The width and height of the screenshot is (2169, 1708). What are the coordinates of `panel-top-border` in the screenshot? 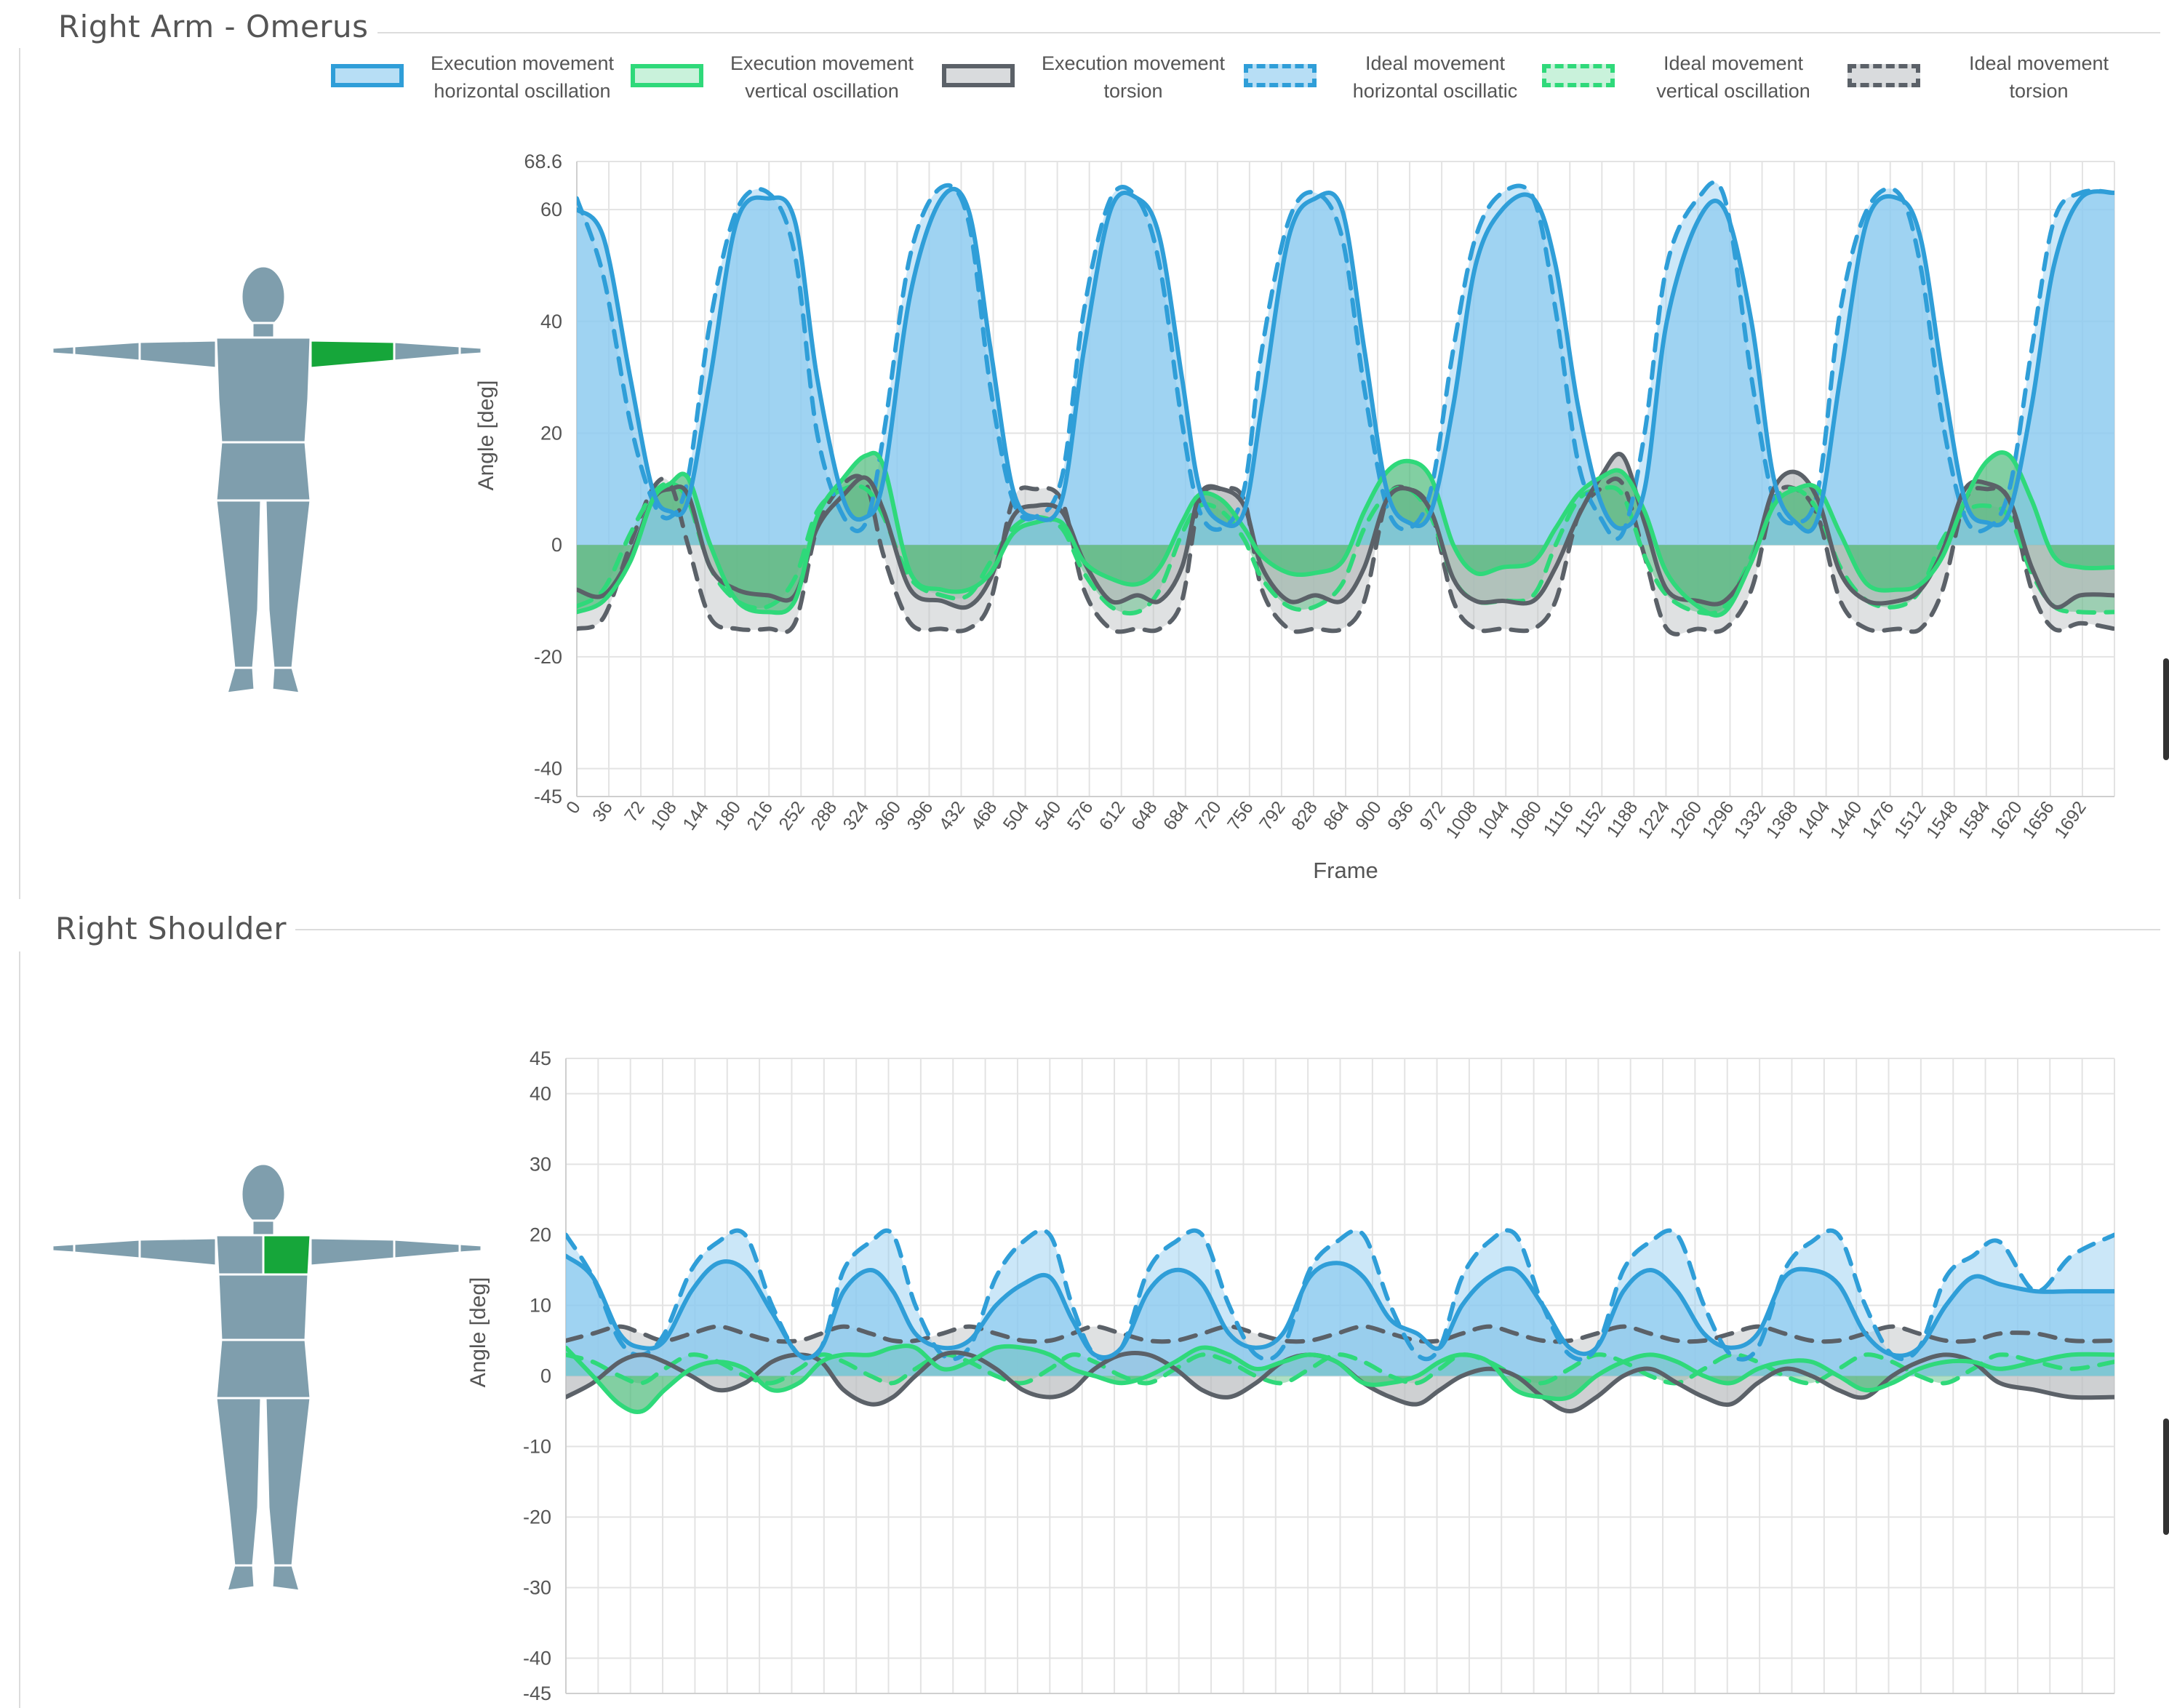 It's located at (1258, 32).